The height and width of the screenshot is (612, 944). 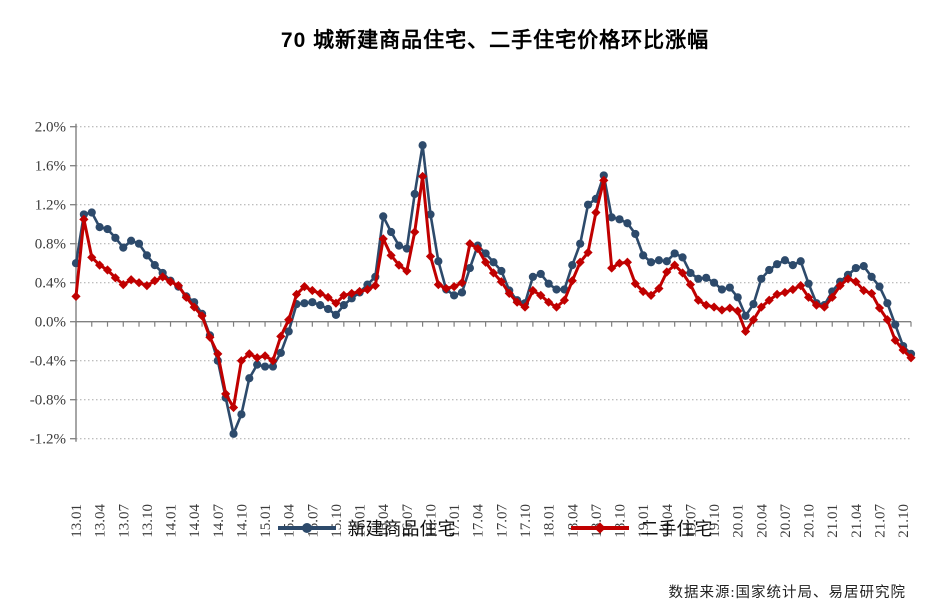 I want to click on x-axis, so click(x=493, y=324).